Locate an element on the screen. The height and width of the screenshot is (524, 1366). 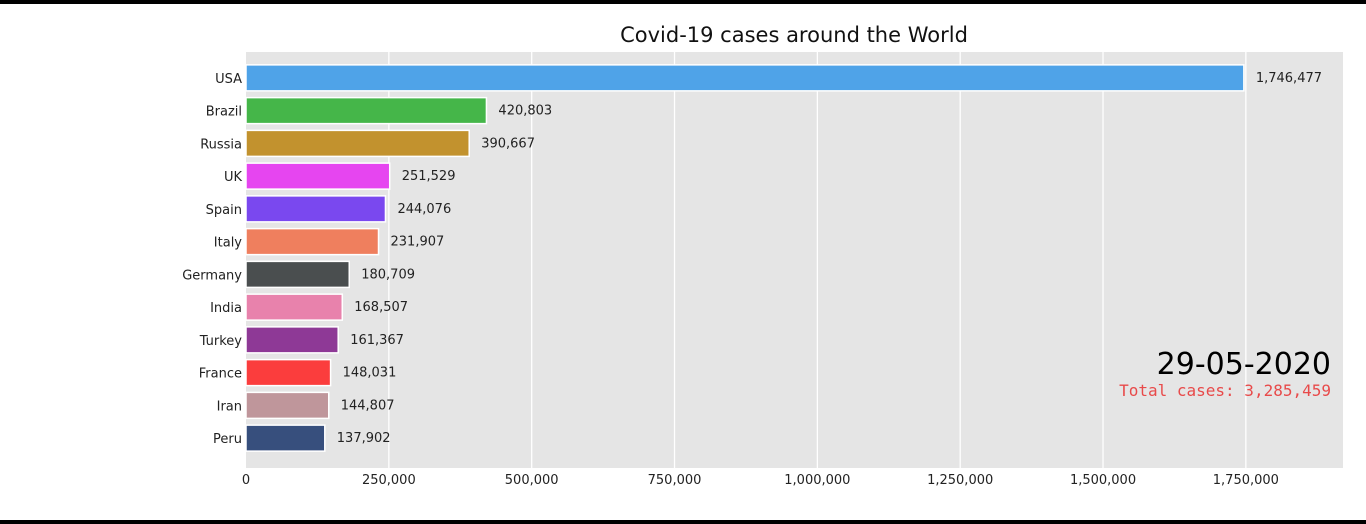
bar-italy is located at coordinates (312, 241).